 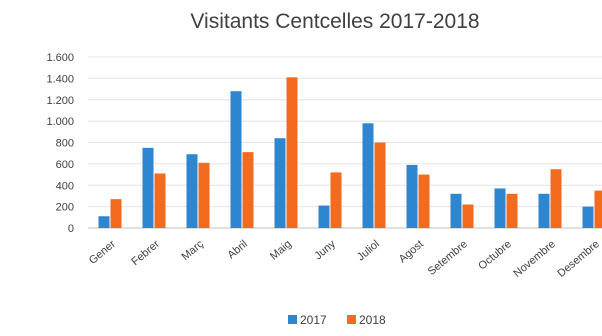 What do you see at coordinates (236, 159) in the screenshot?
I see `bar-2017-abril` at bounding box center [236, 159].